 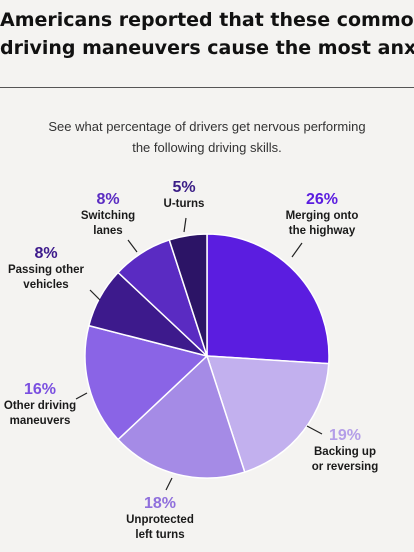 I want to click on slice-label-2: 19% Backing up or reversing, so click(x=345, y=450).